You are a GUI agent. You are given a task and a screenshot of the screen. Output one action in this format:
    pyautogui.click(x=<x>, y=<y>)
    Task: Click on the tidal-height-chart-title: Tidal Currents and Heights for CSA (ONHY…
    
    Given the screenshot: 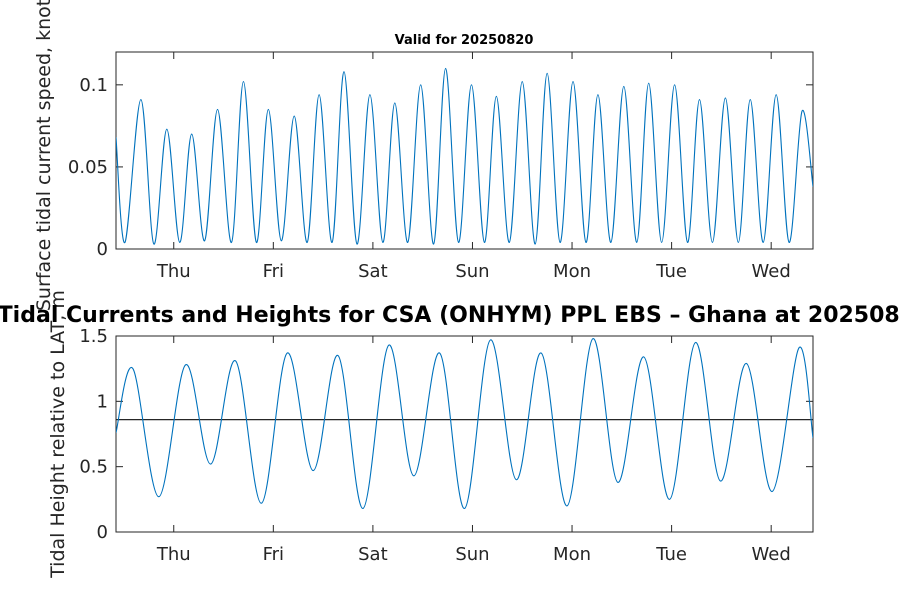 What is the action you would take?
    pyautogui.click(x=450, y=315)
    